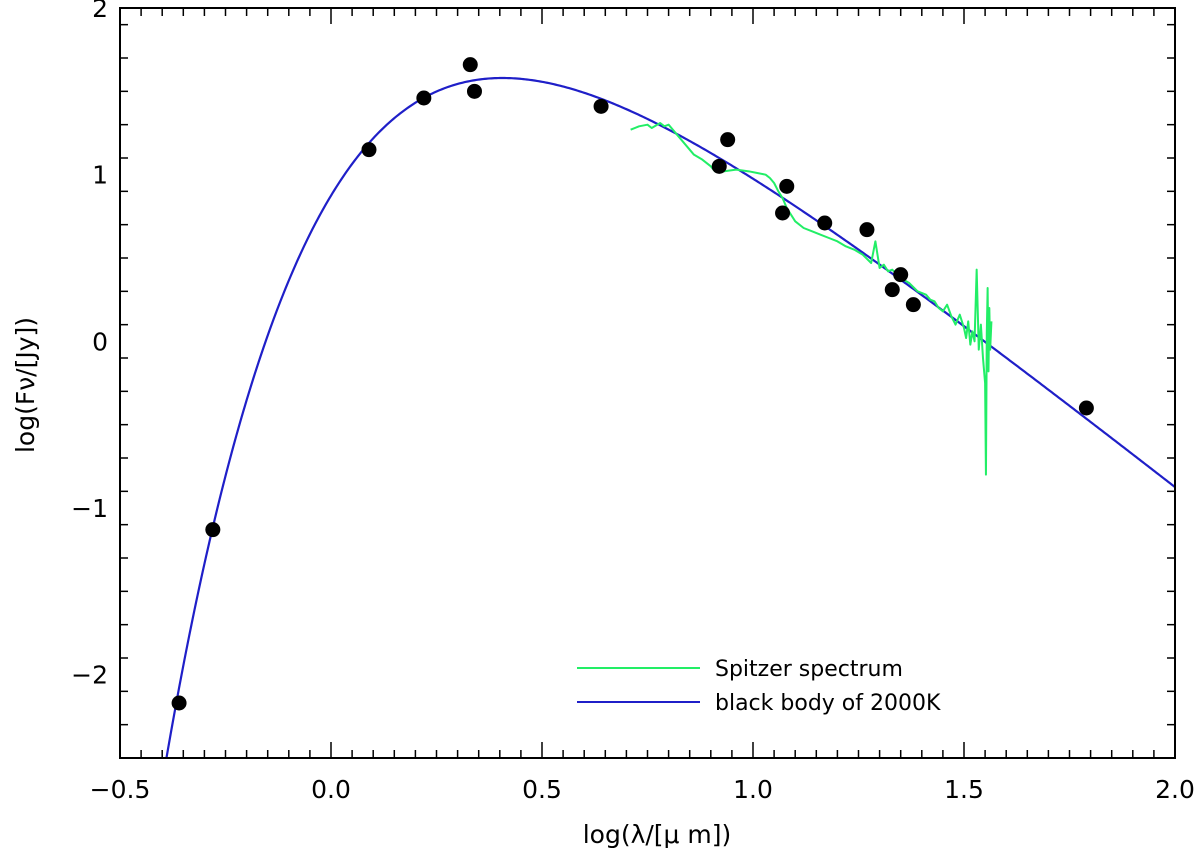 The width and height of the screenshot is (1200, 857). What do you see at coordinates (1175, 789) in the screenshot?
I see `x-tick-label: 2.0` at bounding box center [1175, 789].